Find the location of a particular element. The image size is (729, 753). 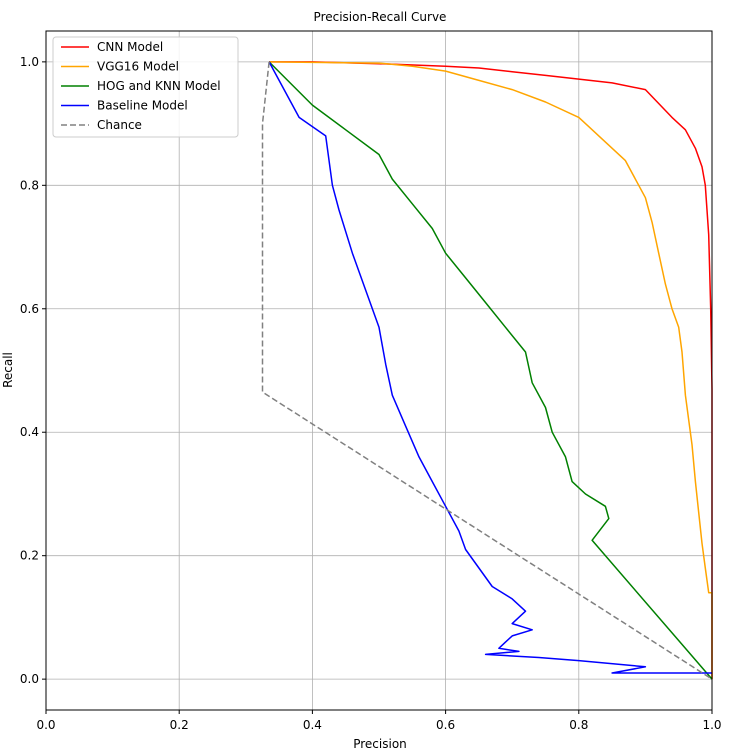

legend-label: Baseline Model is located at coordinates (142, 106).